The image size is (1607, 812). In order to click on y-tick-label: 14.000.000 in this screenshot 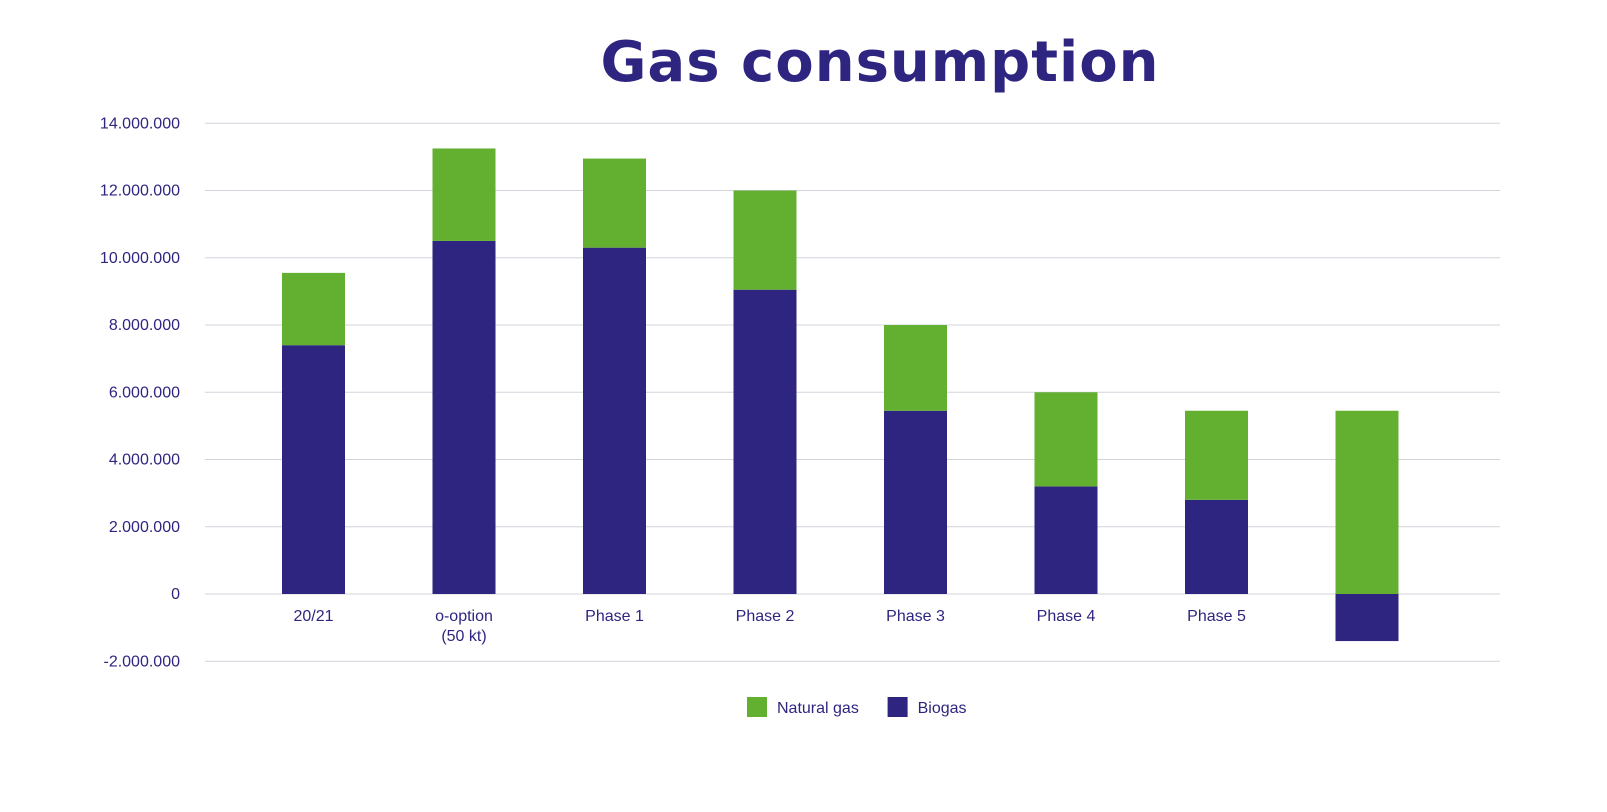, I will do `click(140, 123)`.